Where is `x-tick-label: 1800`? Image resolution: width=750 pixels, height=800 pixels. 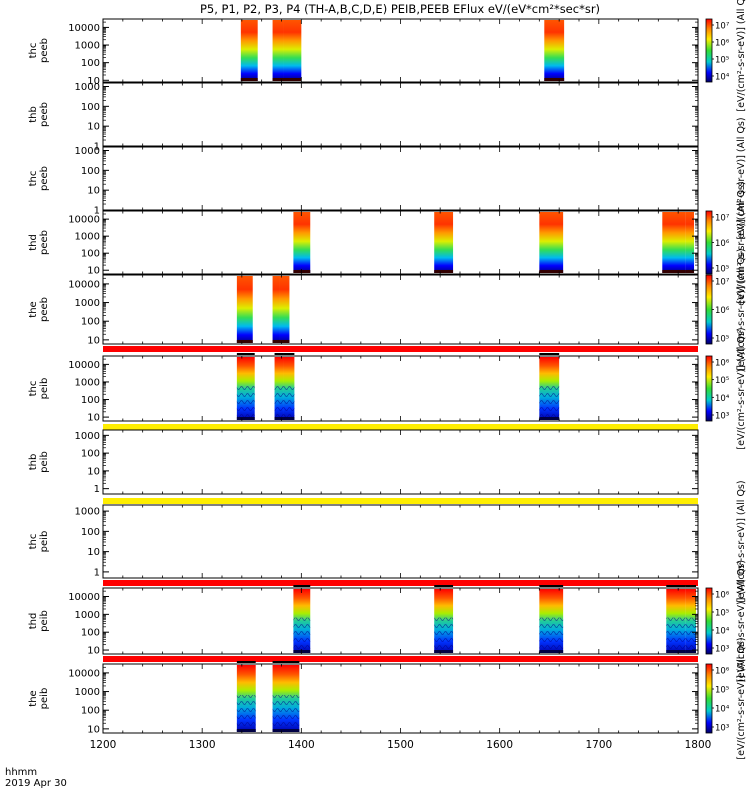 x-tick-label: 1800 is located at coordinates (698, 745).